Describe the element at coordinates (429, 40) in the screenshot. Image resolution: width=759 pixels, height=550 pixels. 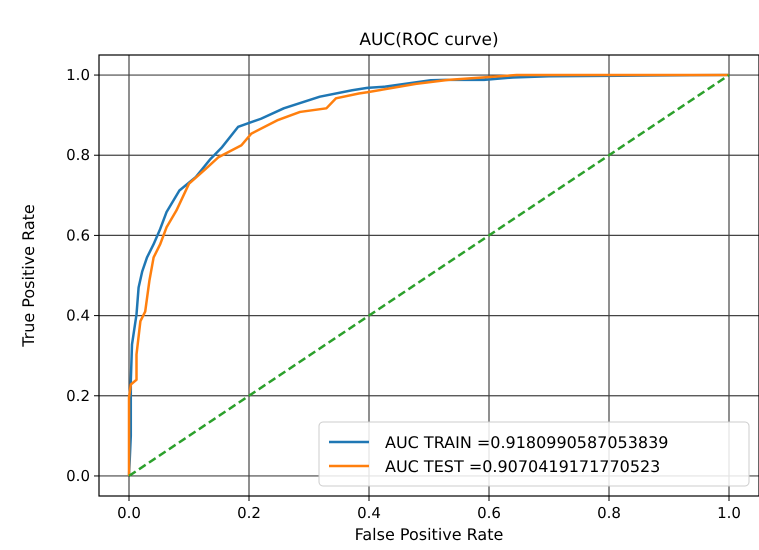
I see `chart-title: AUC(ROC curve)` at that location.